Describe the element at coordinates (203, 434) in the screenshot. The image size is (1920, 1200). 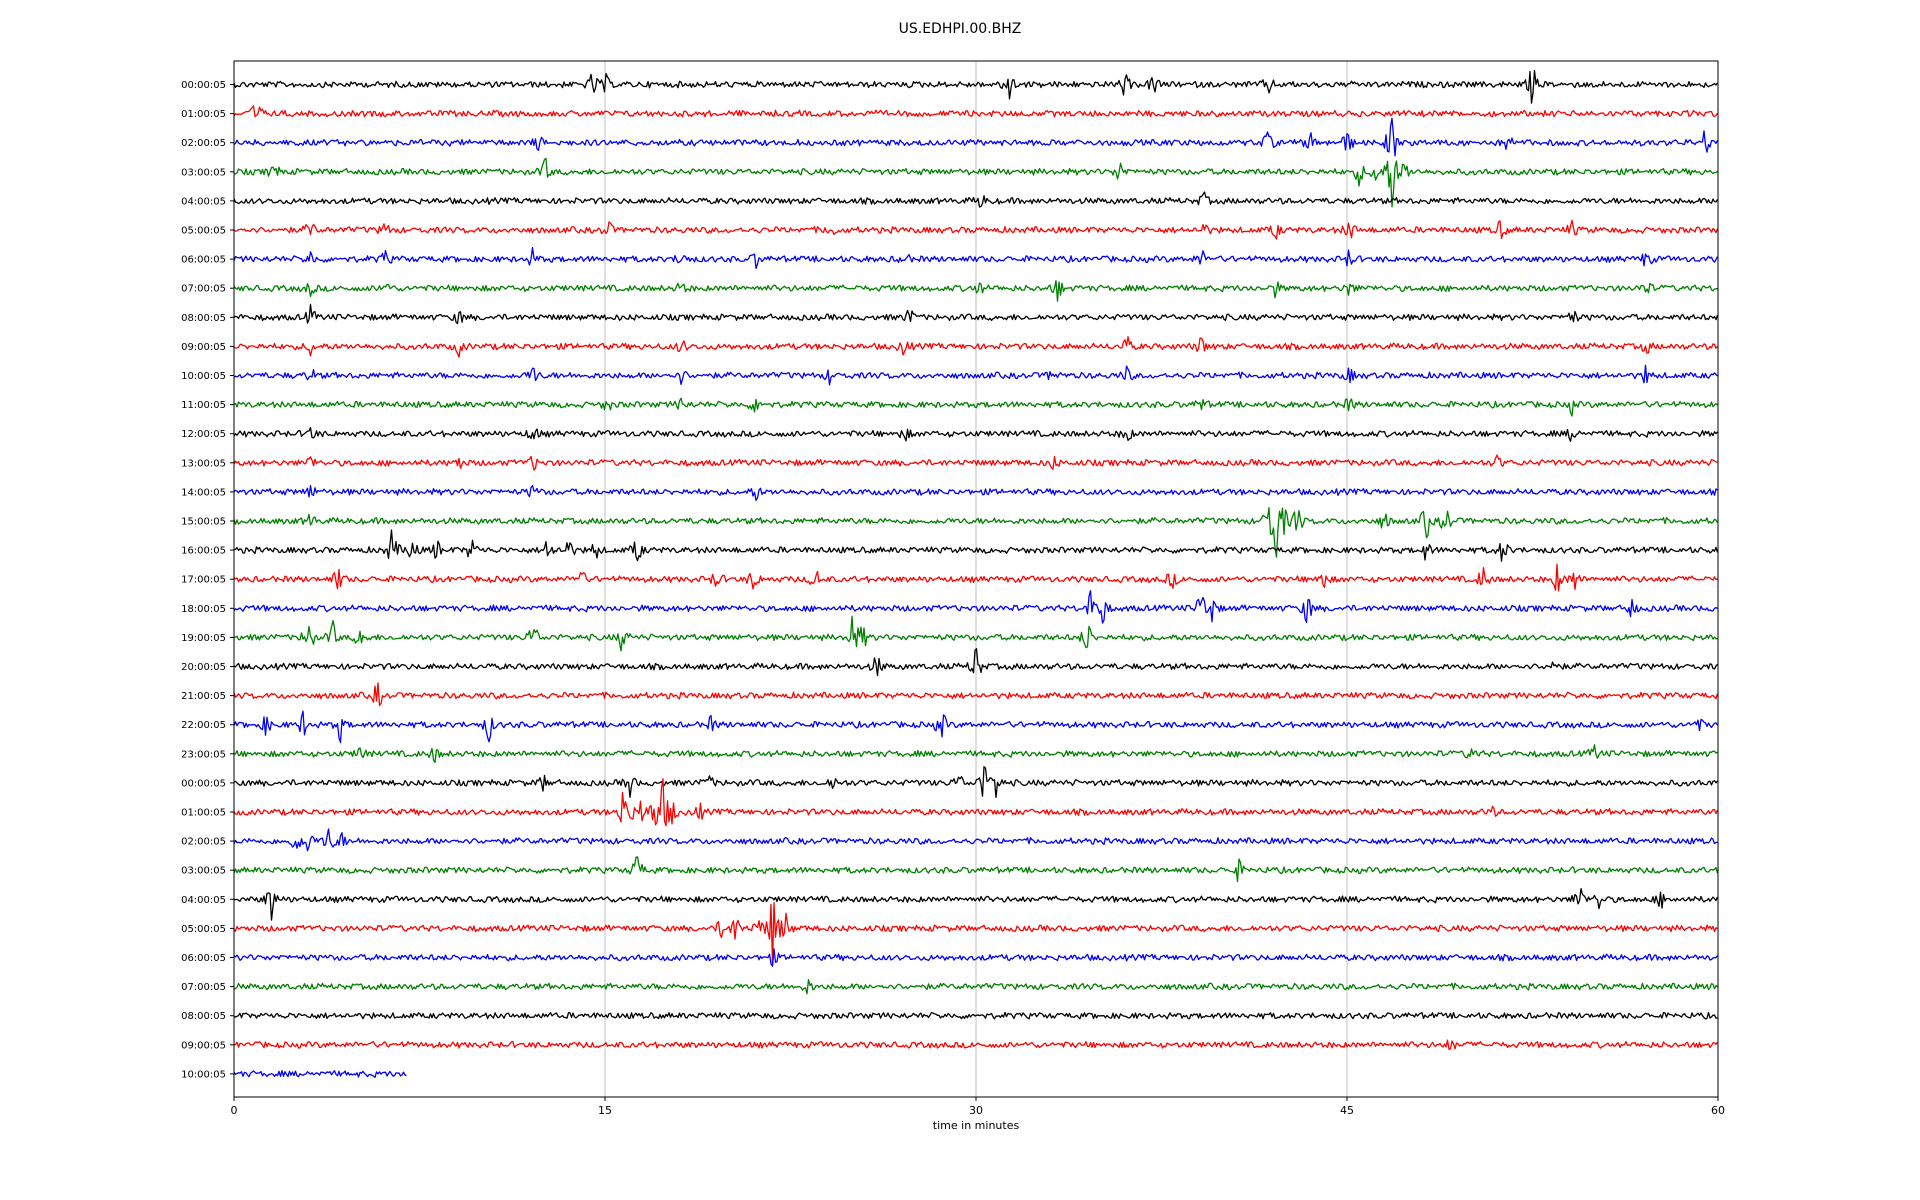
I see `trace-time-label: 12:00:05` at that location.